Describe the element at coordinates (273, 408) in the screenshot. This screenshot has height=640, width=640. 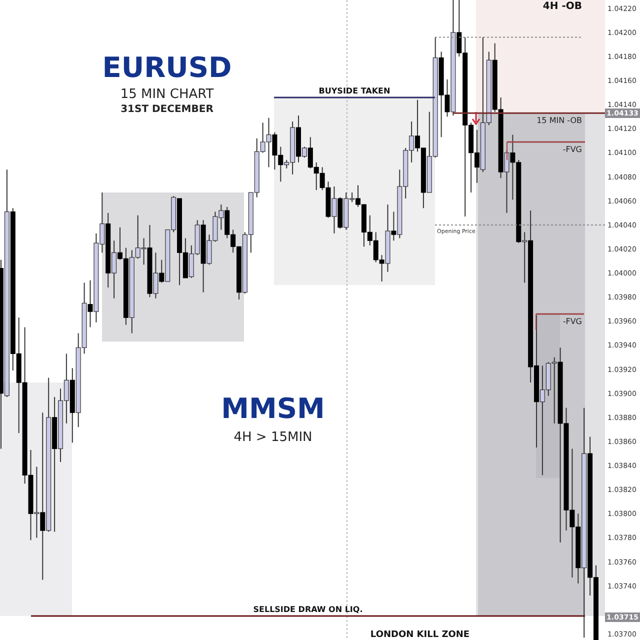
I see `annotation: MMSM` at that location.